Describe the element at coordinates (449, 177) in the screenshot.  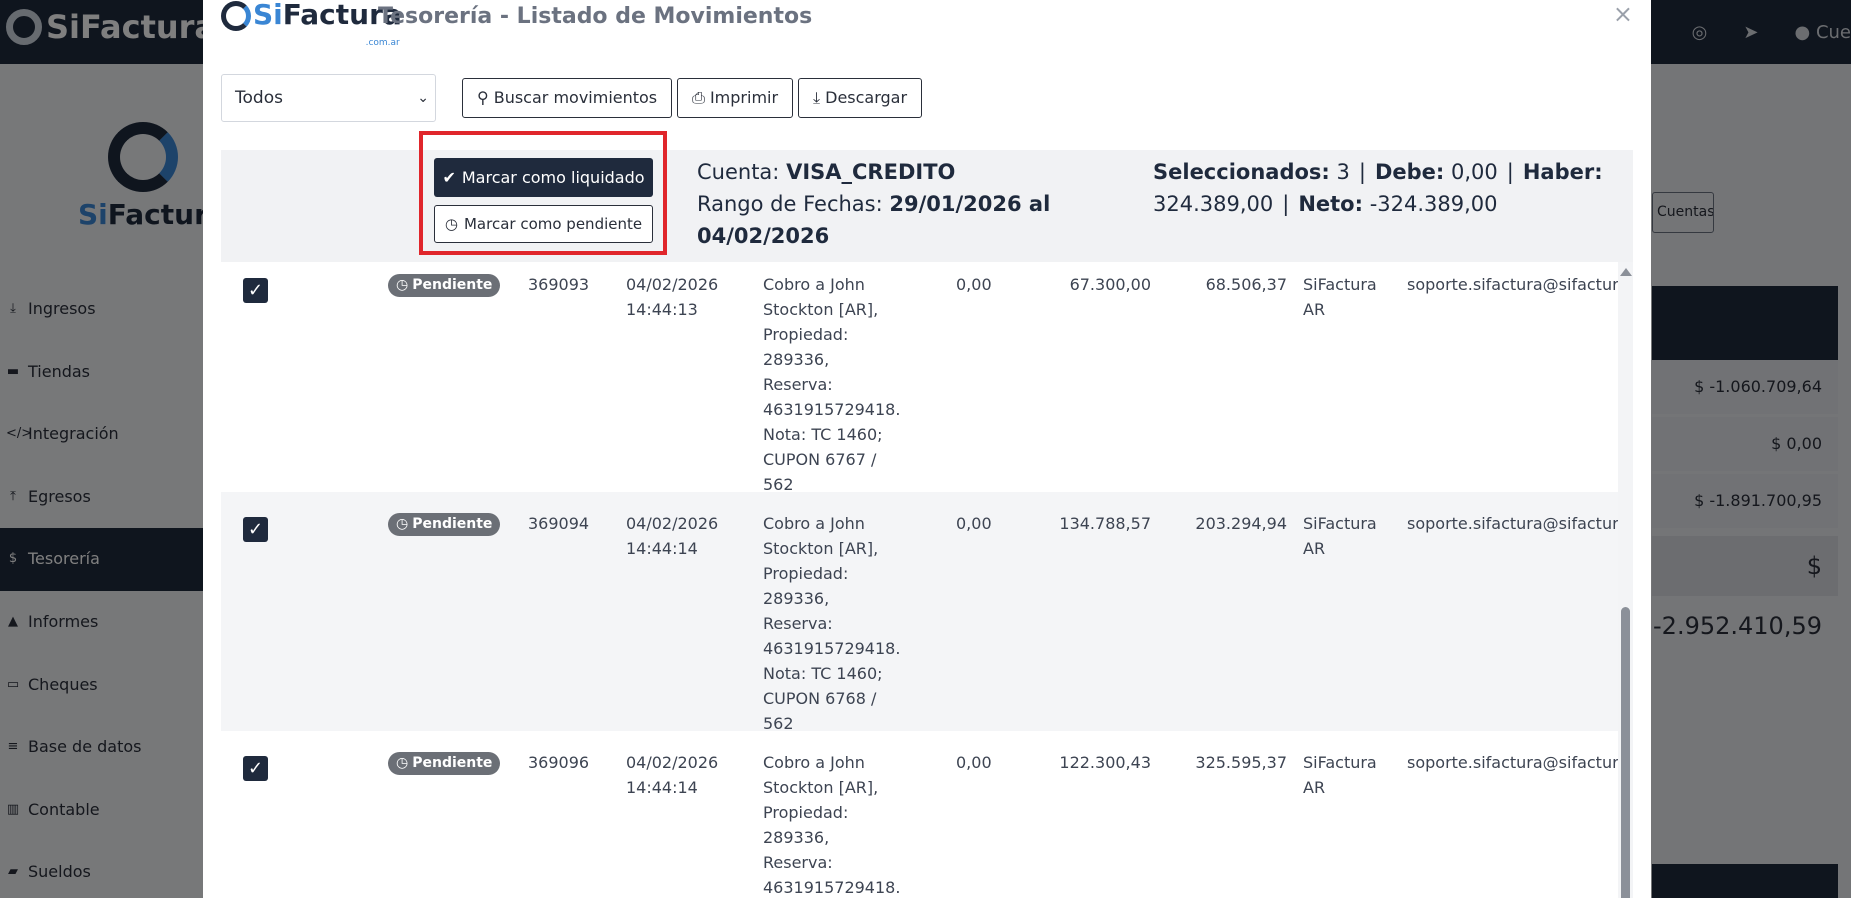
I see `check-circle-icon: ✔` at that location.